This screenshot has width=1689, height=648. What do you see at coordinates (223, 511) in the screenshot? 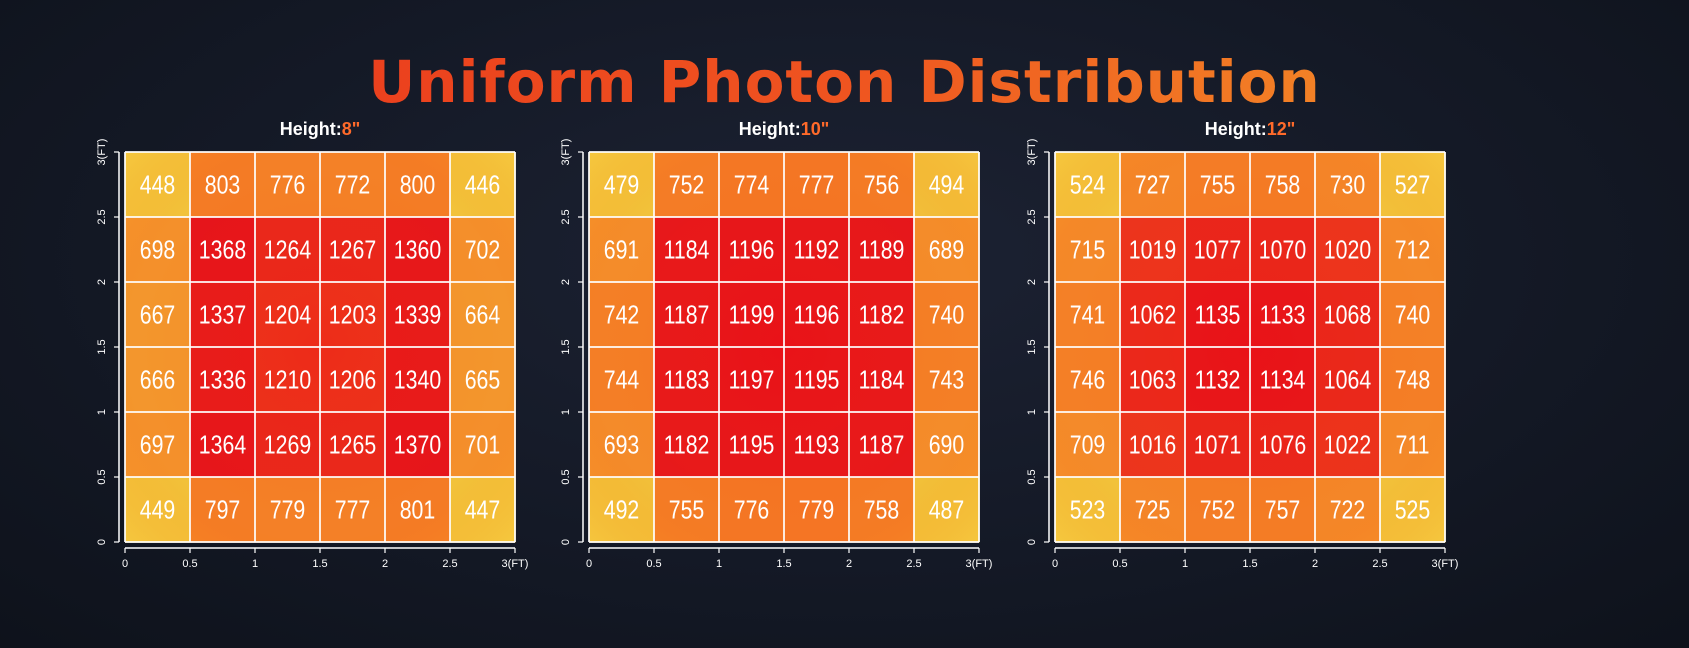
I see `cell-value: 797` at bounding box center [223, 511].